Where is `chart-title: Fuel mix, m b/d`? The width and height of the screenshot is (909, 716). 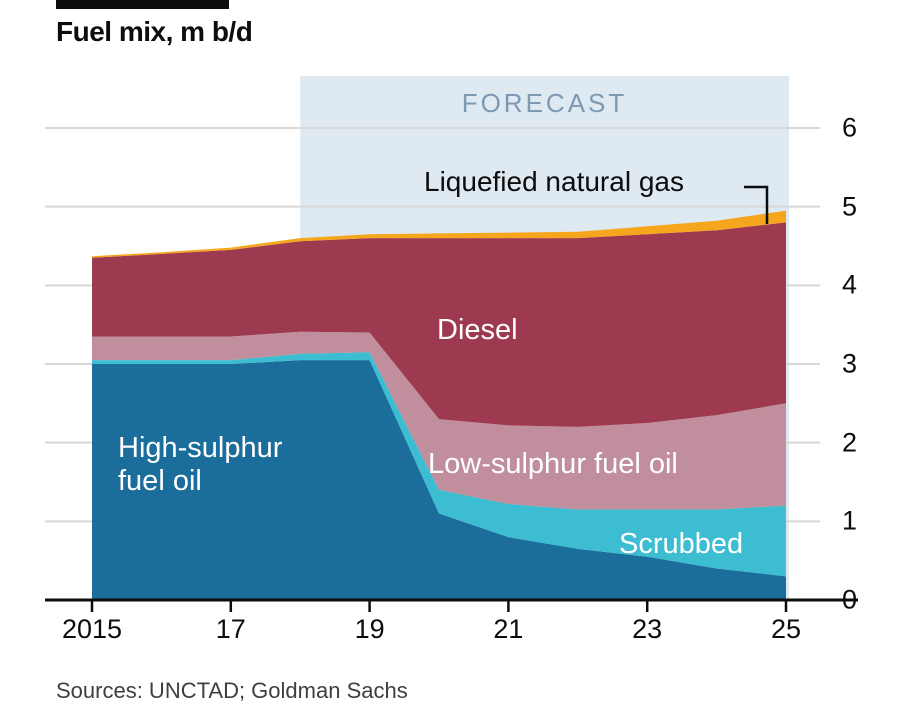 chart-title: Fuel mix, m b/d is located at coordinates (154, 31).